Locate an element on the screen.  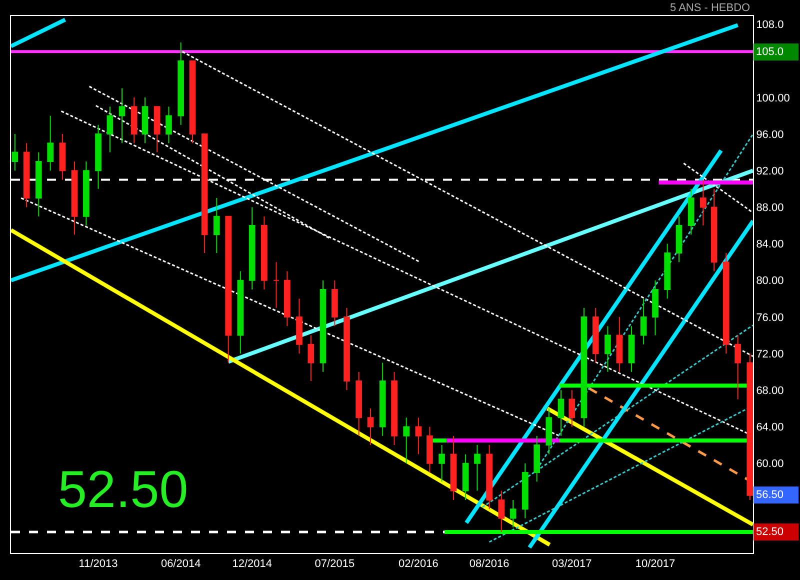
x-tick-label: 03/2017 is located at coordinates (572, 564).